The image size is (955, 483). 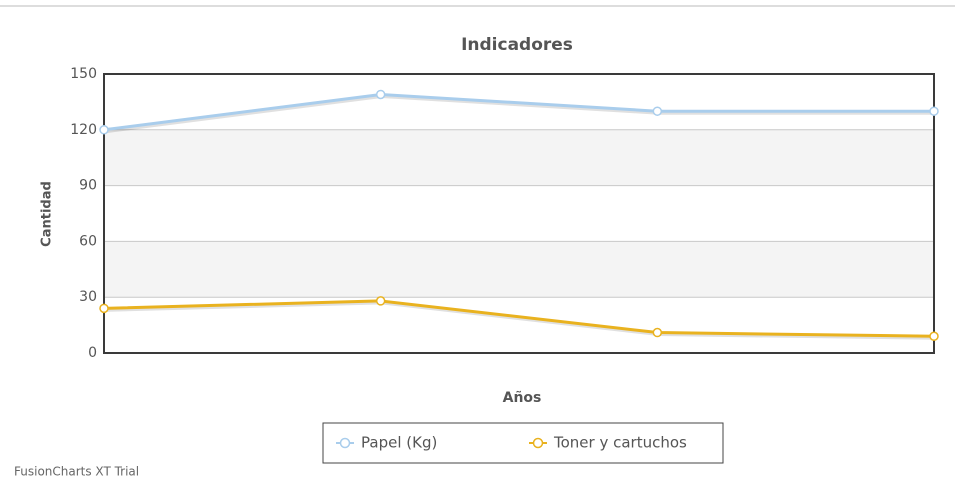 I want to click on y-tick-label: 120, so click(x=83, y=130).